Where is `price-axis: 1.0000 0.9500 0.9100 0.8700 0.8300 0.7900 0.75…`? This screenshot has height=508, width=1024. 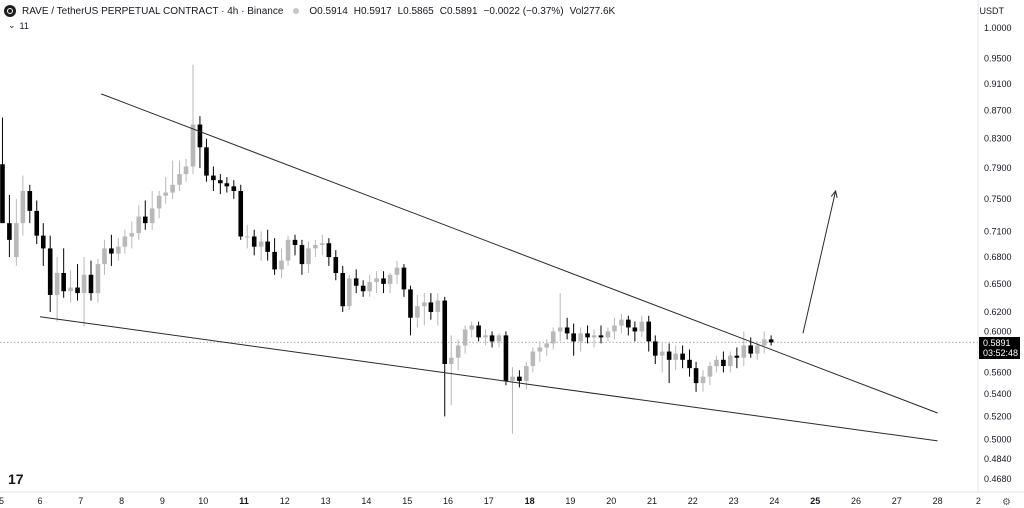
price-axis: 1.0000 0.9500 0.9100 0.8700 0.8300 0.7900 0.75… is located at coordinates (994, 246).